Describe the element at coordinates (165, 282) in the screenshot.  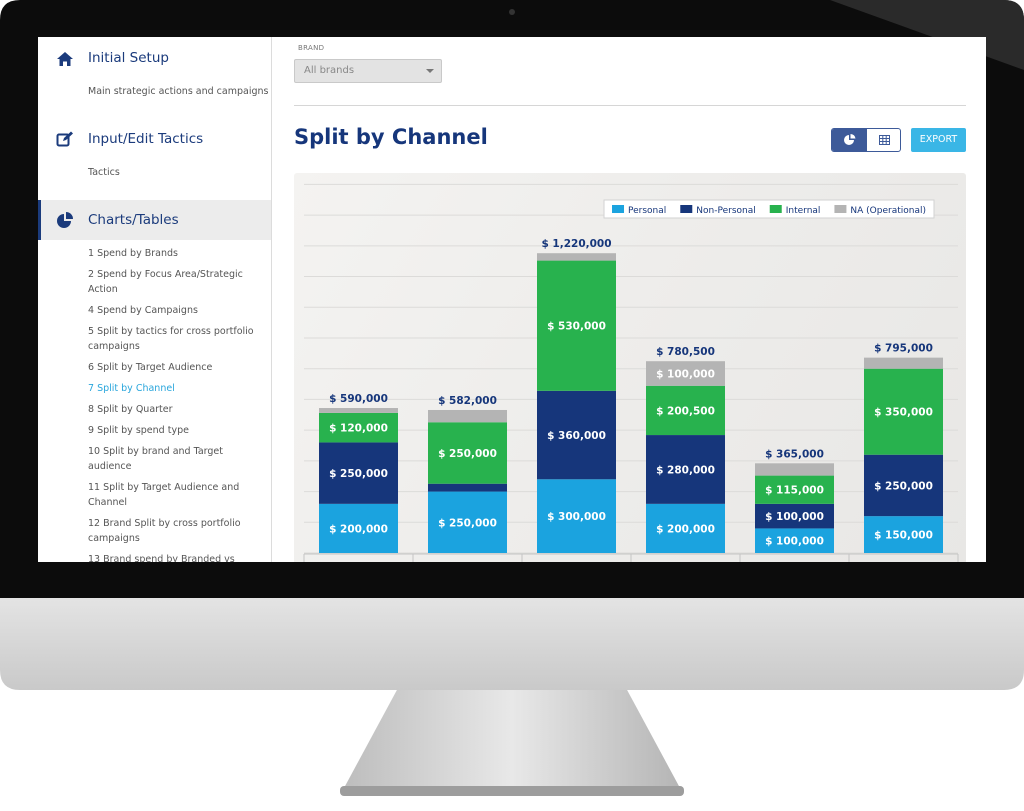
I see `chart-link: 2 Spend by Focus Area/Strategic Action` at that location.